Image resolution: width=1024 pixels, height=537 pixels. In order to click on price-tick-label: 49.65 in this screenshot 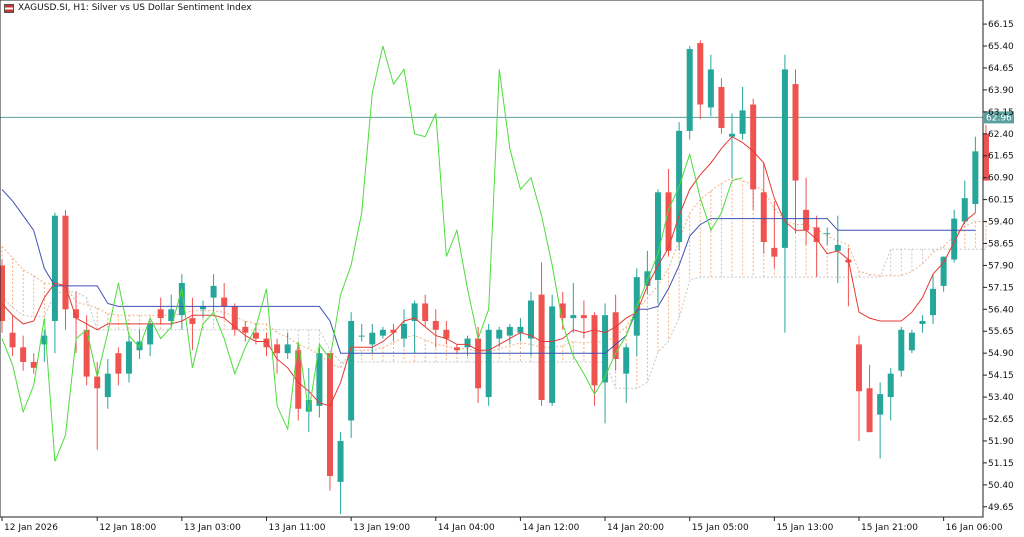, I will do `click(1001, 508)`.